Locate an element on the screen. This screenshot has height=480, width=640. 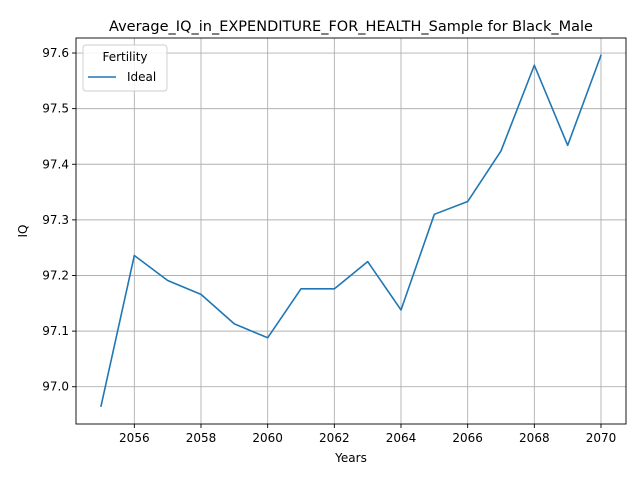
y-tick-label: 97.6 is located at coordinates (55, 53).